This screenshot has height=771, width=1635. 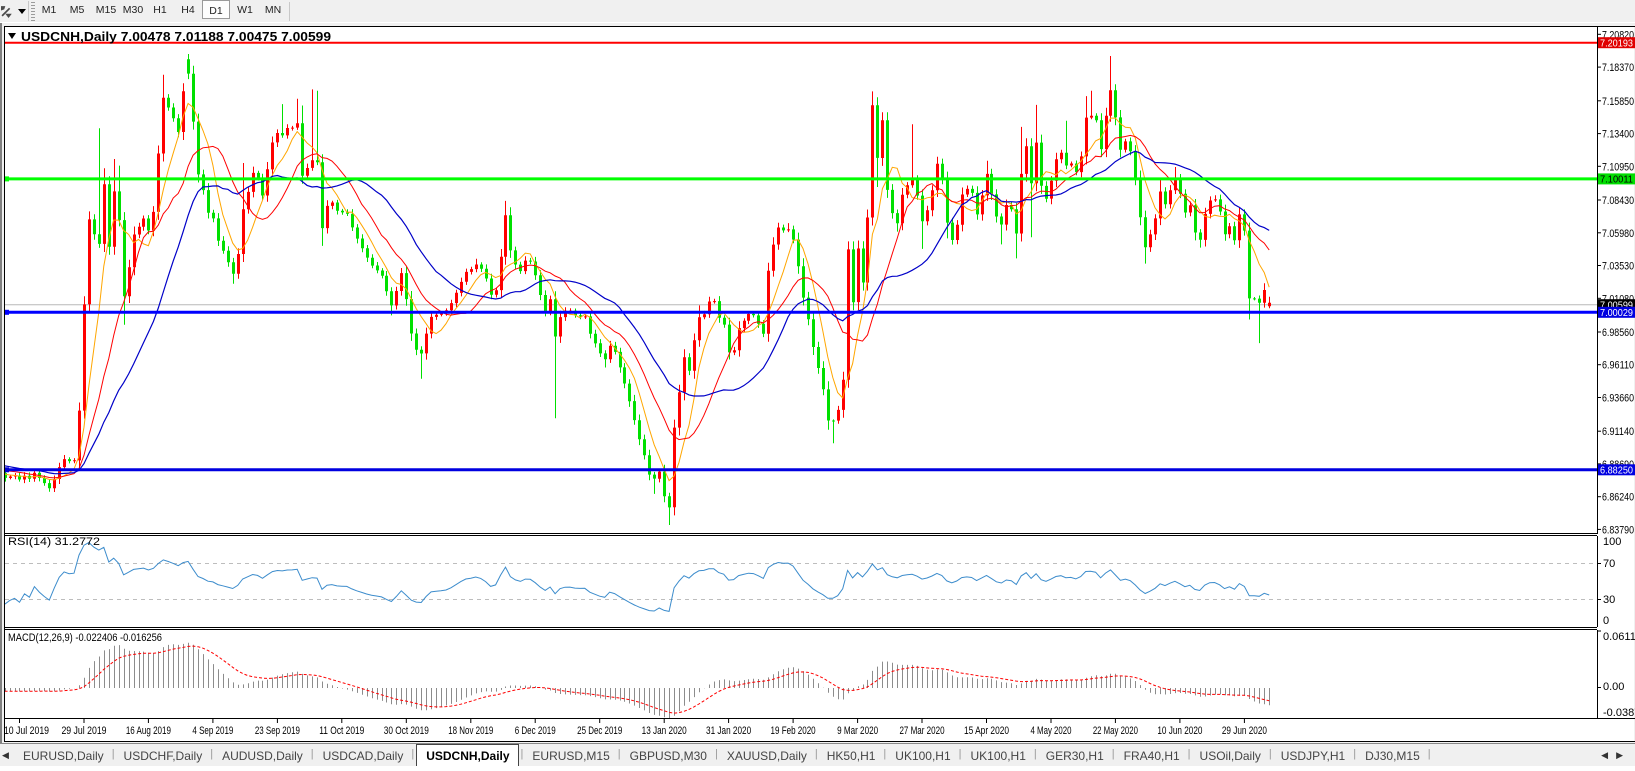 I want to click on svg-text: 0.061119, so click(x=1619, y=637).